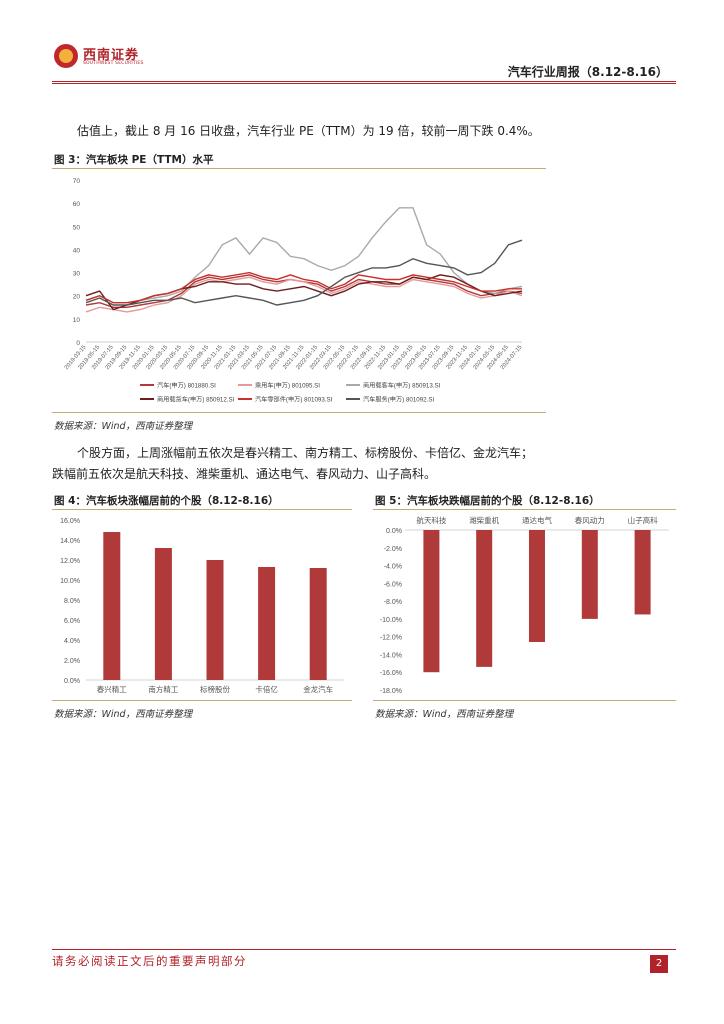 This screenshot has width=724, height=1024. I want to click on figure-3-bottom-rule, so click(299, 412).